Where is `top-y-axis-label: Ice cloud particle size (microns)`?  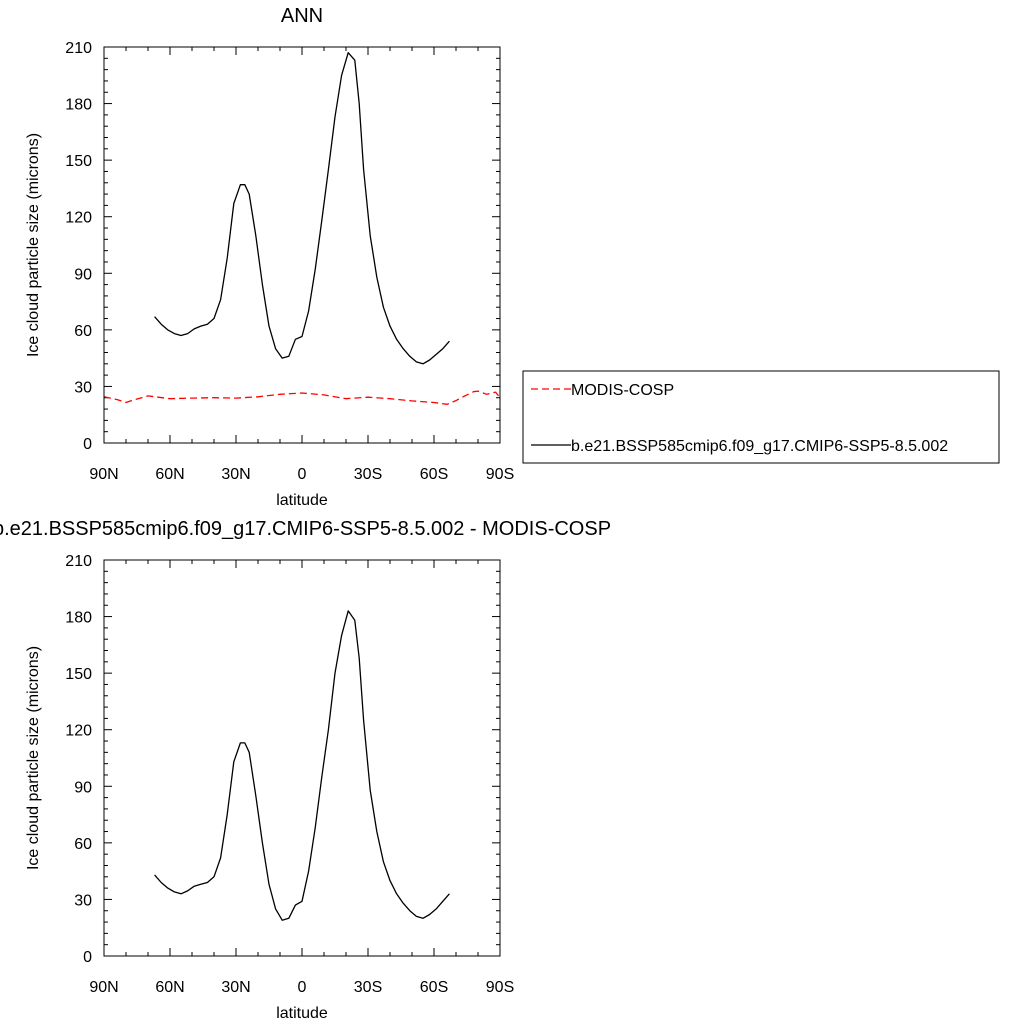
top-y-axis-label: Ice cloud particle size (microns) is located at coordinates (33, 245).